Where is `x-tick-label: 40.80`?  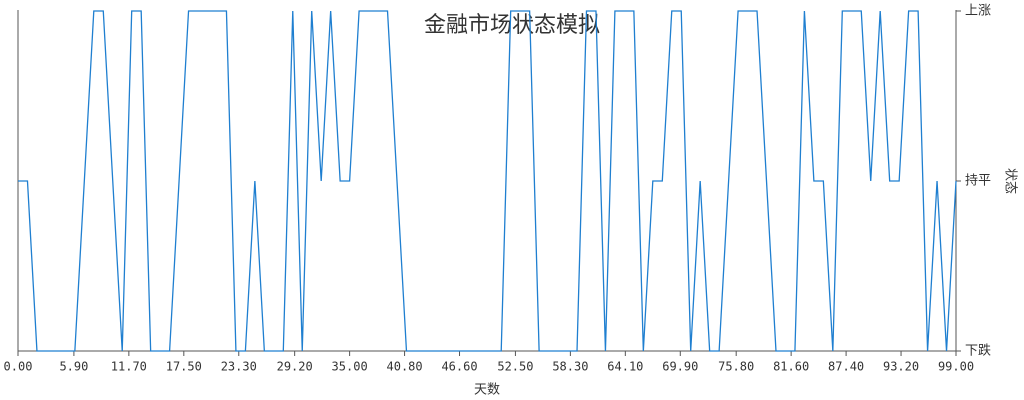 x-tick-label: 40.80 is located at coordinates (405, 367).